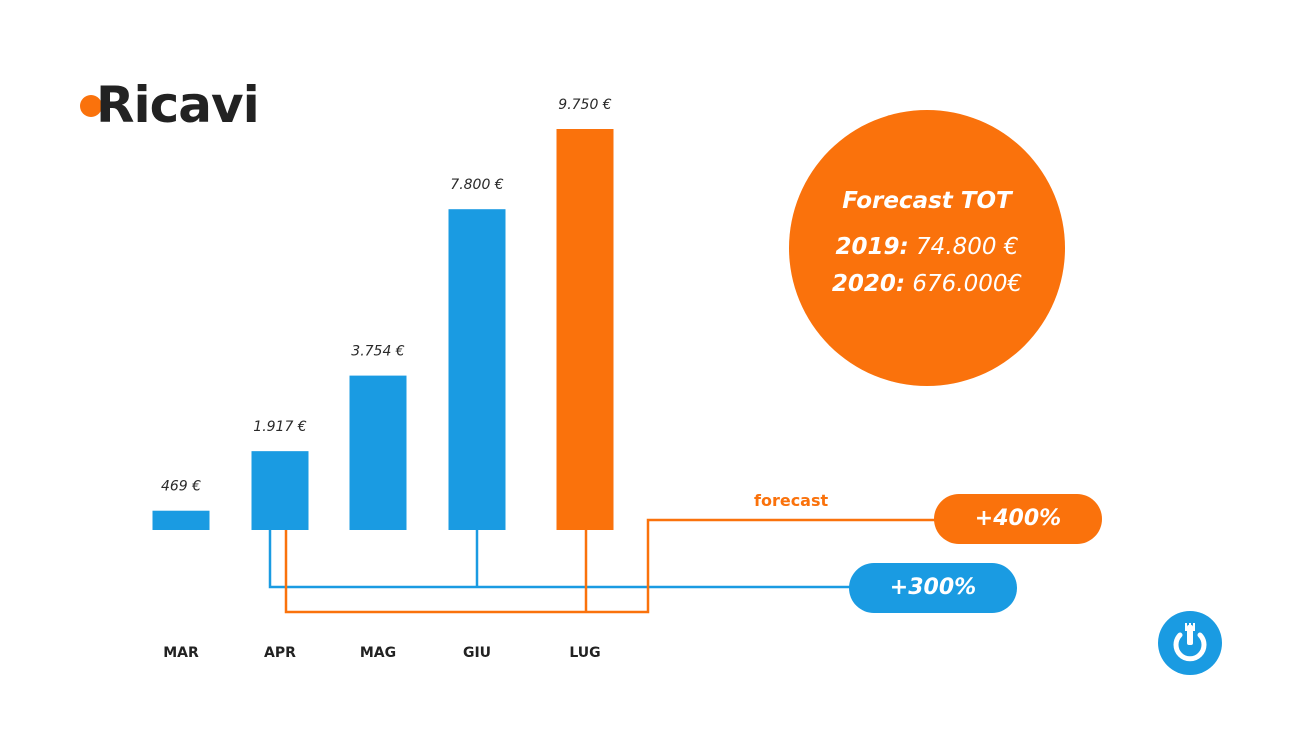 The width and height of the screenshot is (1296, 729). I want to click on page-title: Ricavi, so click(178, 105).